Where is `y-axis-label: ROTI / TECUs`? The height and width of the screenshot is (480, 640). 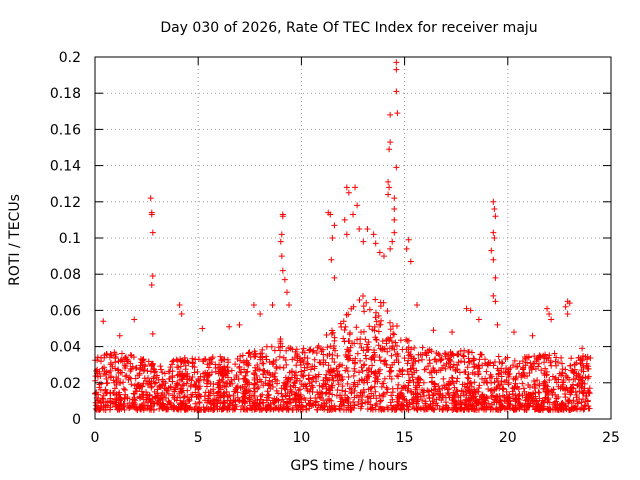 y-axis-label: ROTI / TECUs is located at coordinates (15, 240).